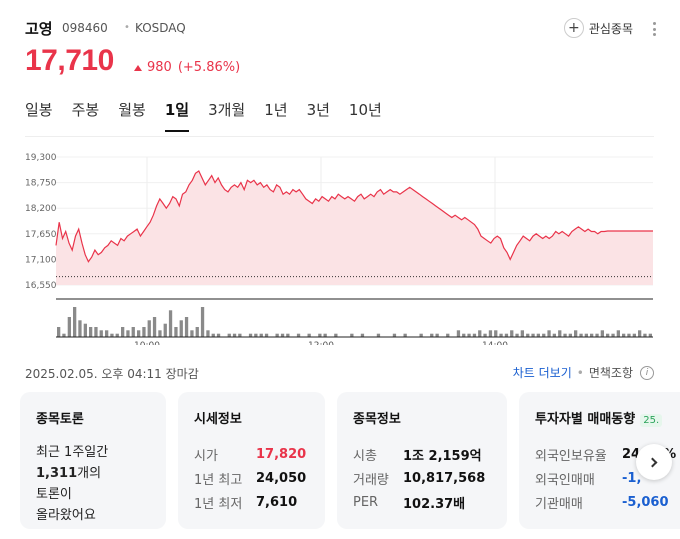 The height and width of the screenshot is (539, 680). What do you see at coordinates (160, 28) in the screenshot?
I see `stock-market: KOSDAQ` at bounding box center [160, 28].